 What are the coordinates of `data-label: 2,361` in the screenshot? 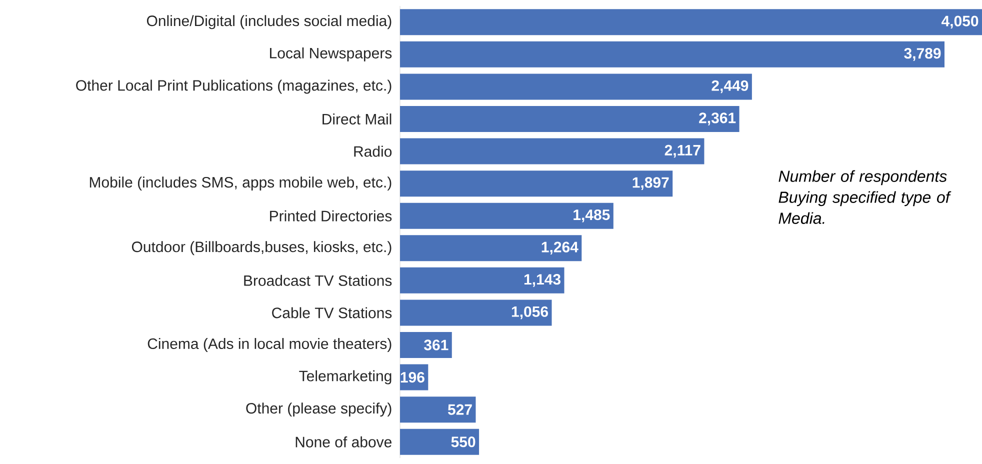 It's located at (717, 119).